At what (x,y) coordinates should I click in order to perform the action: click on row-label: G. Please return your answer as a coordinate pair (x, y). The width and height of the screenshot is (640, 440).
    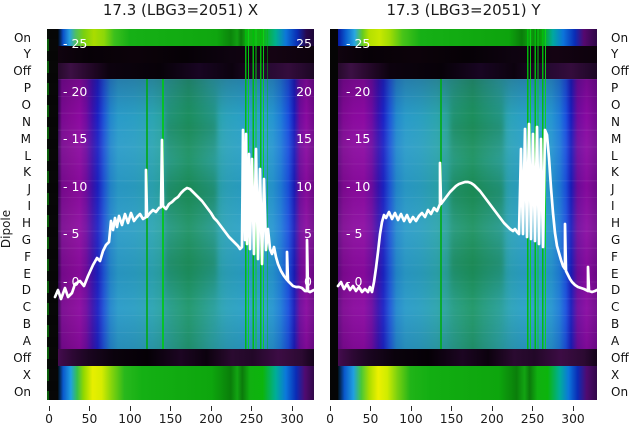
    Looking at the image, I should click on (616, 239).